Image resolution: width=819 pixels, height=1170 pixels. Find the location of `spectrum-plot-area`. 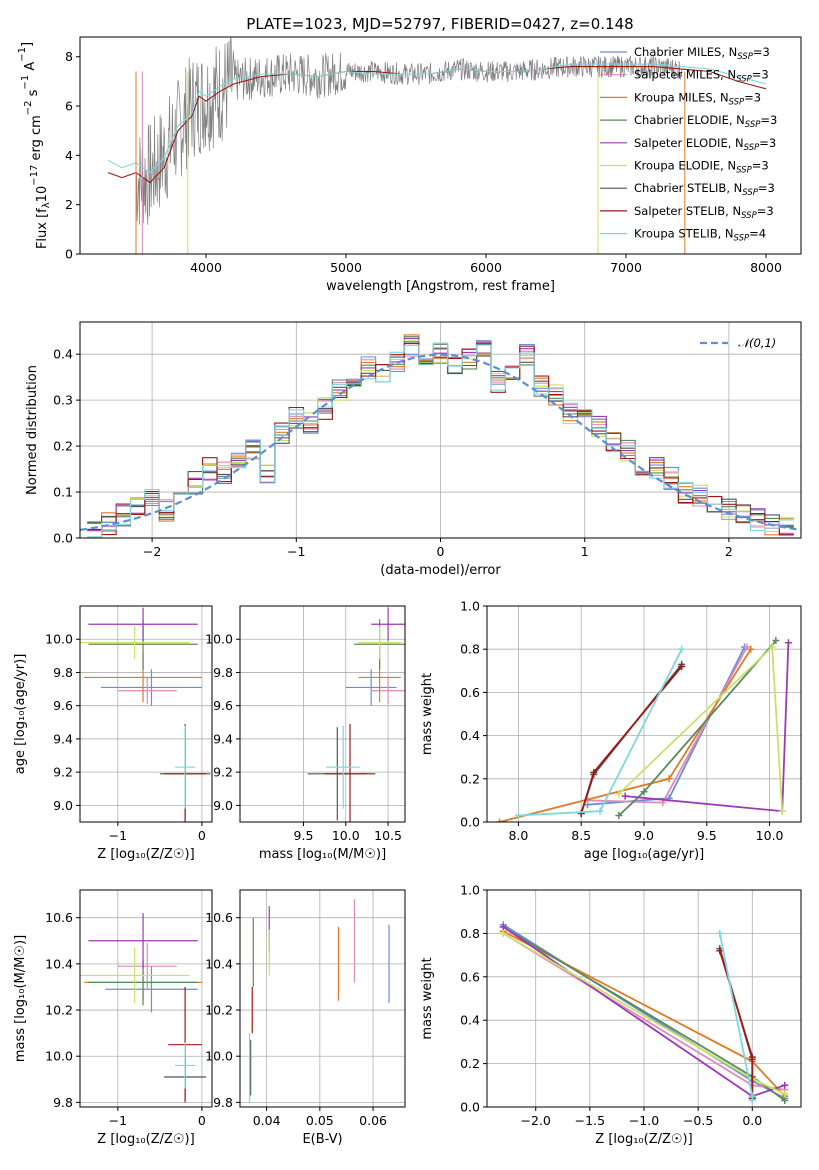

spectrum-plot-area is located at coordinates (437, 145).